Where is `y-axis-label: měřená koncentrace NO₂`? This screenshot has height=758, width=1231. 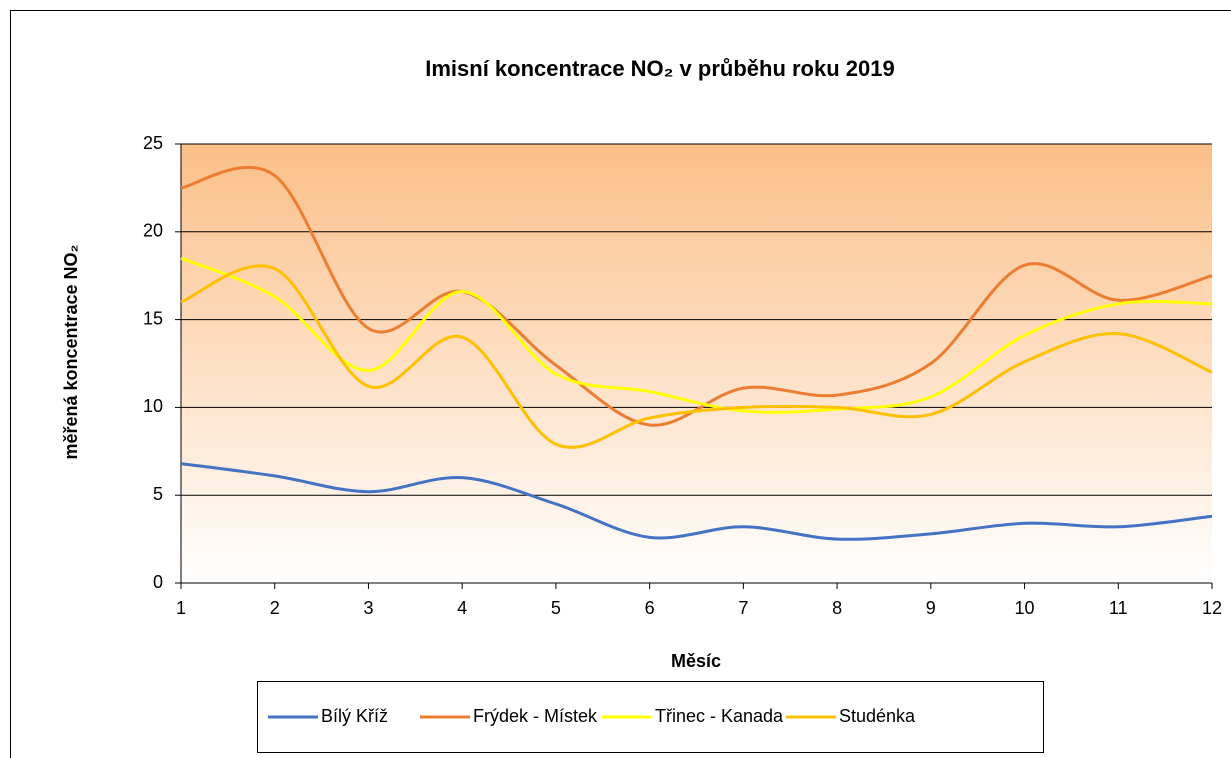
y-axis-label: měřená koncentrace NO₂ is located at coordinates (71, 351).